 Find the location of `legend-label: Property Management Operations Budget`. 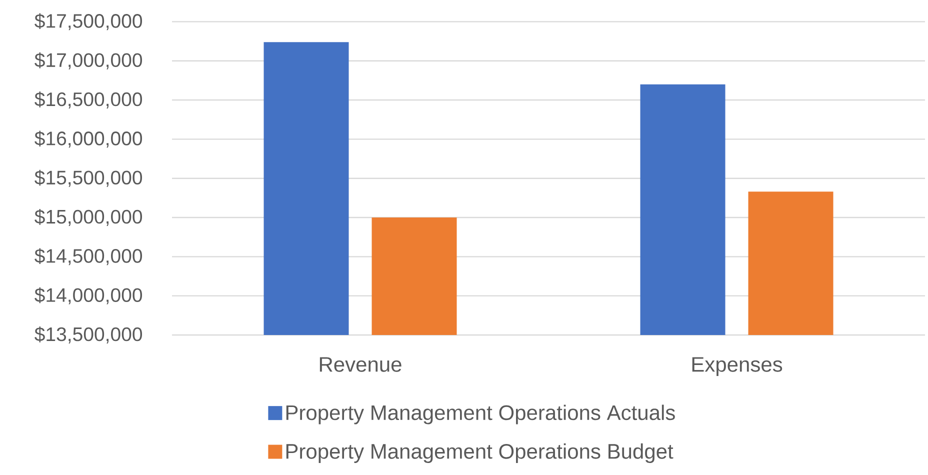

legend-label: Property Management Operations Budget is located at coordinates (480, 453).